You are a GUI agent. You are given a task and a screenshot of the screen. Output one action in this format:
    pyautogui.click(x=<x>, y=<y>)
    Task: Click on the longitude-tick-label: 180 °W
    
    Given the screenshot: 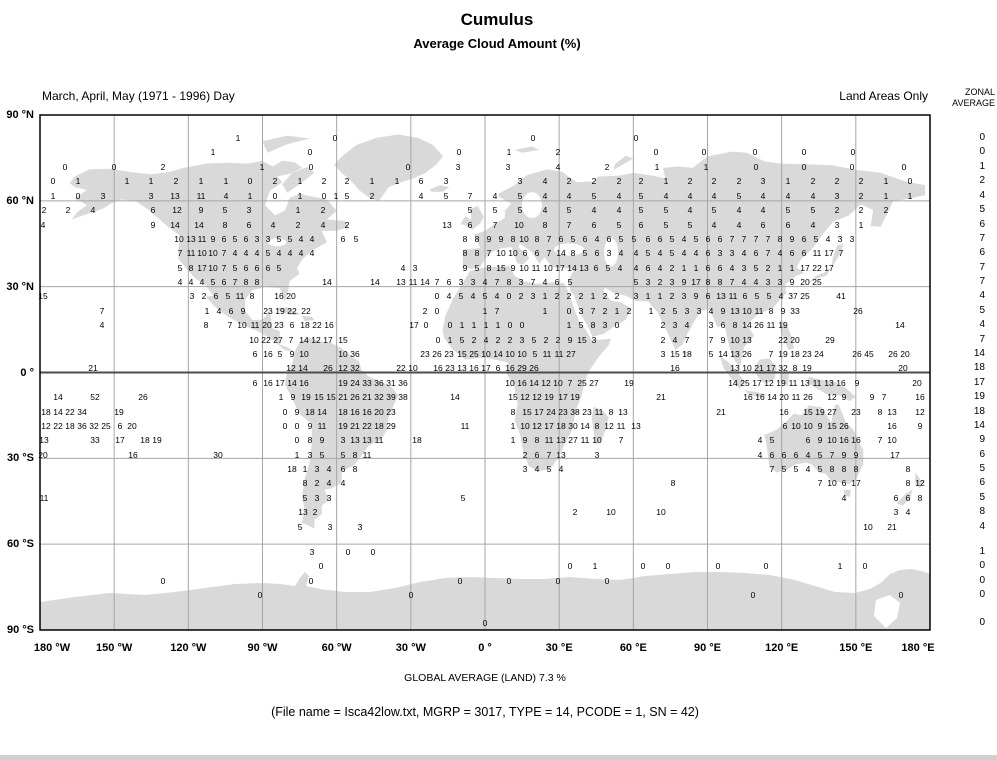 What is the action you would take?
    pyautogui.click(x=52, y=648)
    